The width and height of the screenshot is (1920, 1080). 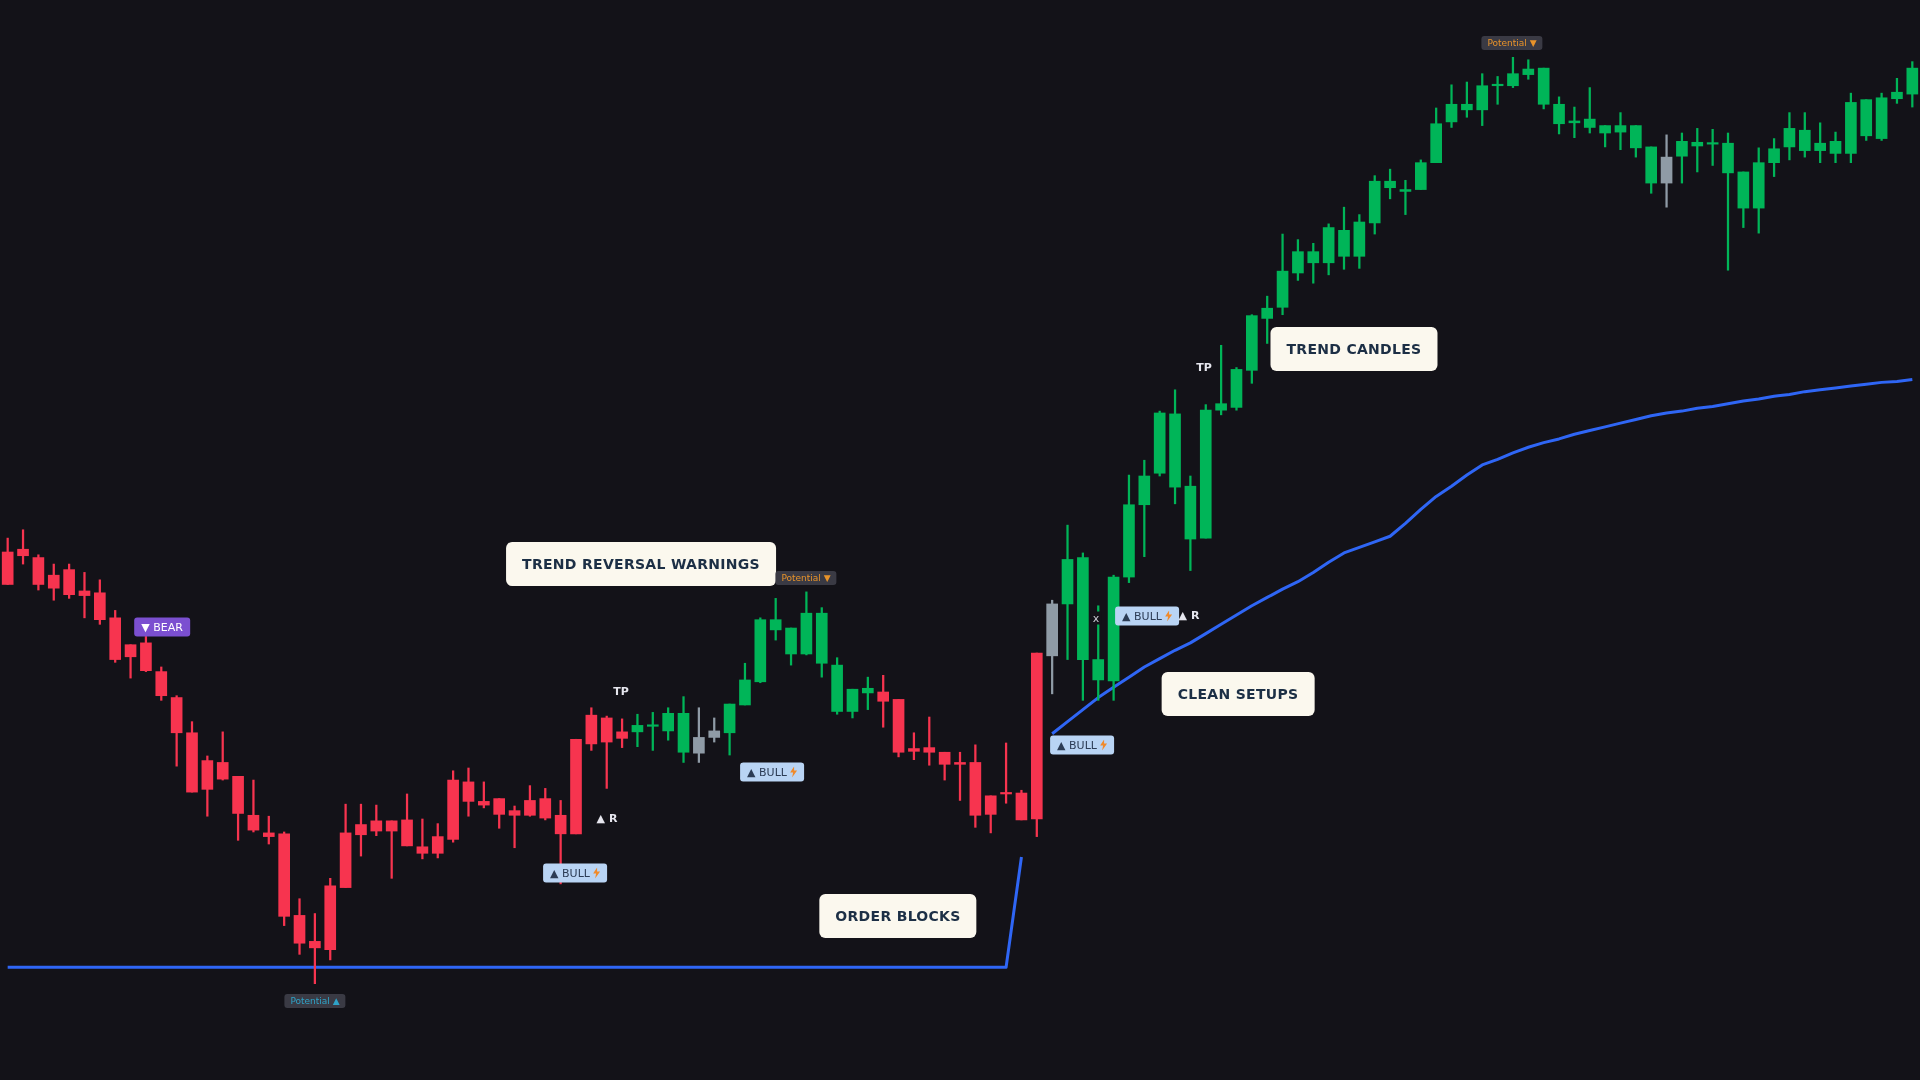 What do you see at coordinates (806, 578) in the screenshot?
I see `annotation: Potential ▼` at bounding box center [806, 578].